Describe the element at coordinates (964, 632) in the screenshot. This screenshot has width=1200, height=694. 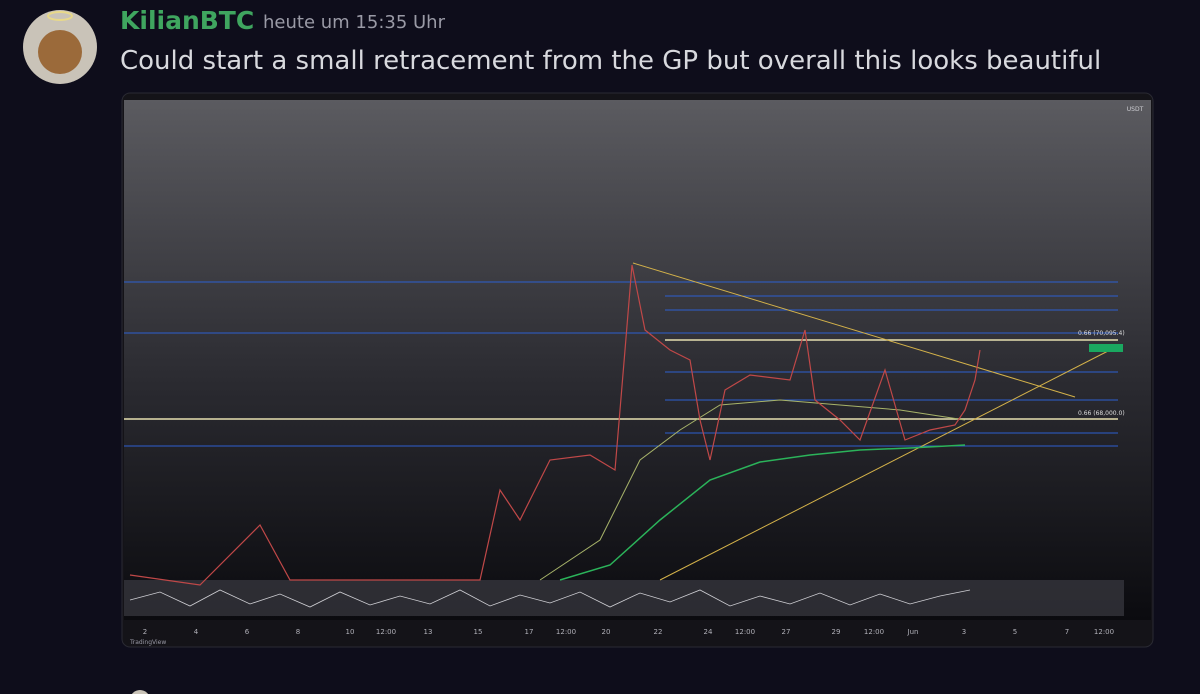
I see `x-axis-label: 3` at that location.